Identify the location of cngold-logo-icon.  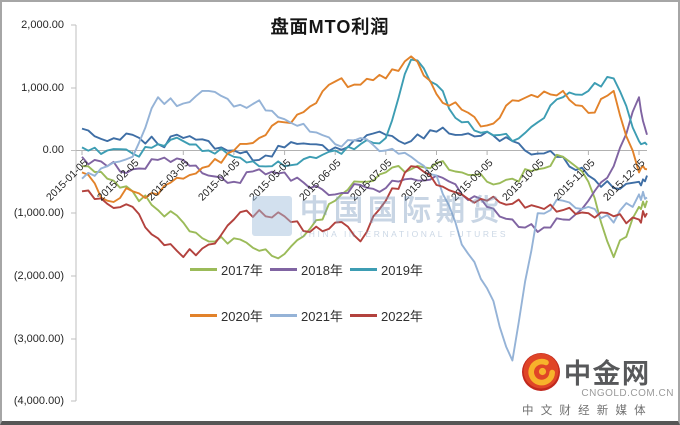
(541, 371).